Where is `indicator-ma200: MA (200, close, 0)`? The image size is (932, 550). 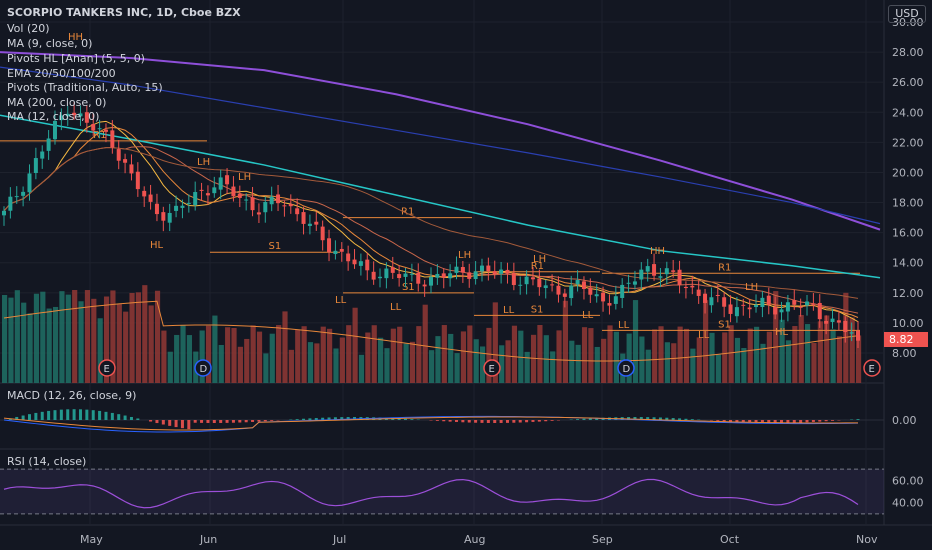
indicator-ma200: MA (200, close, 0) is located at coordinates (57, 102).